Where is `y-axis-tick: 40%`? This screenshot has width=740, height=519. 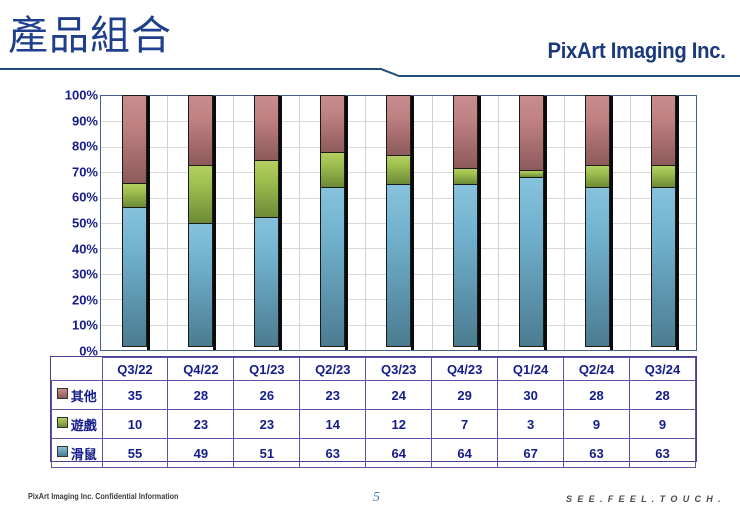 y-axis-tick: 40% is located at coordinates (84, 249).